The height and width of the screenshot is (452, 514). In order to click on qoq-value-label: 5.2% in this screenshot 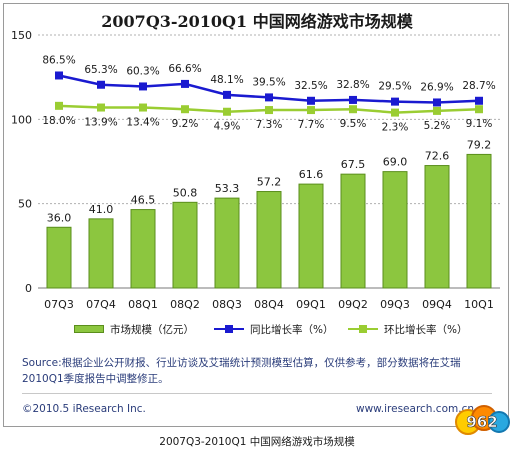, I will do `click(437, 126)`.